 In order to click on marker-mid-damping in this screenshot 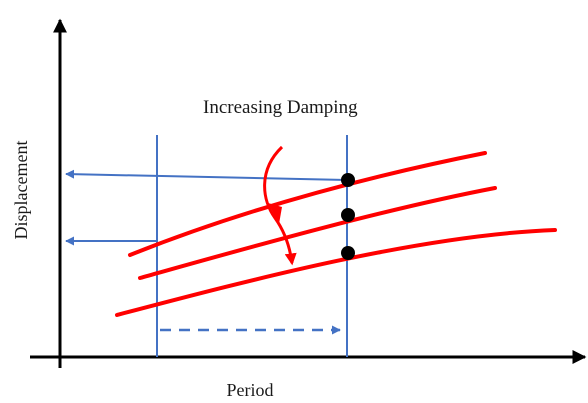, I will do `click(348, 215)`.